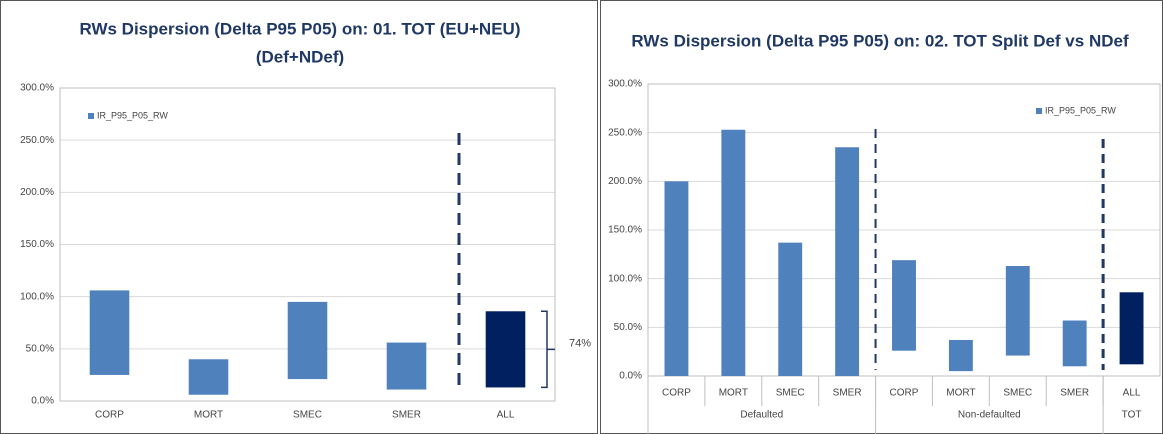 This screenshot has height=434, width=1163. What do you see at coordinates (1132, 415) in the screenshot?
I see `group-label: TOT` at bounding box center [1132, 415].